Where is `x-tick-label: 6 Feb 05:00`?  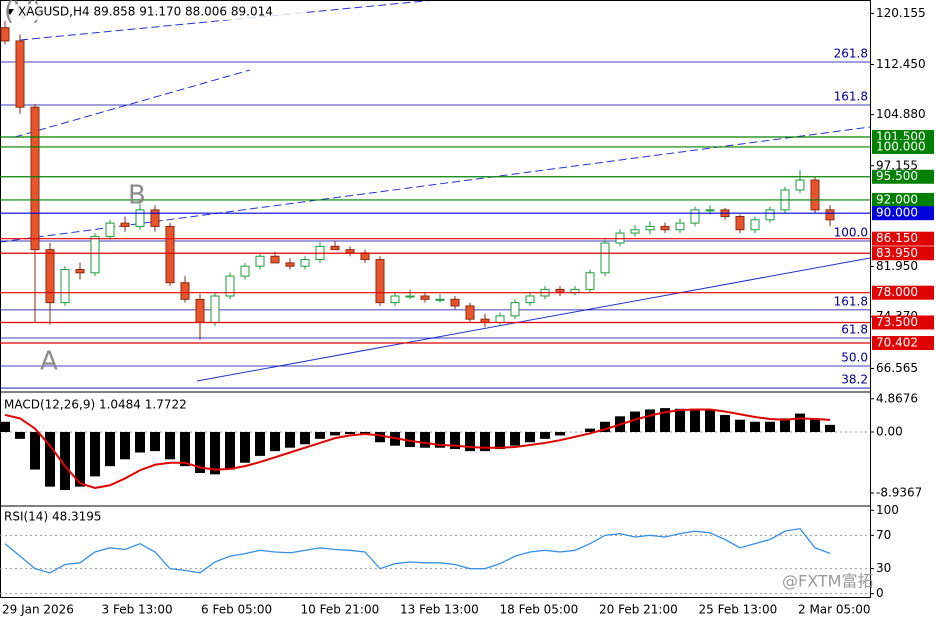 x-tick-label: 6 Feb 05:00 is located at coordinates (236, 610).